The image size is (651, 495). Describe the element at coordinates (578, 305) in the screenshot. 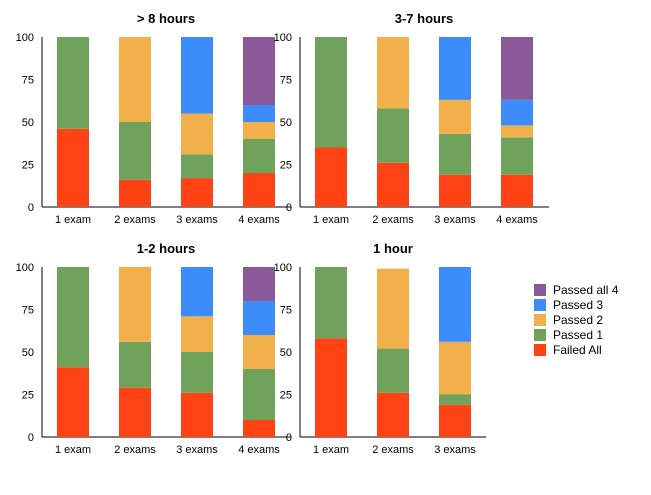

I see `legend-label: Passed 3` at that location.